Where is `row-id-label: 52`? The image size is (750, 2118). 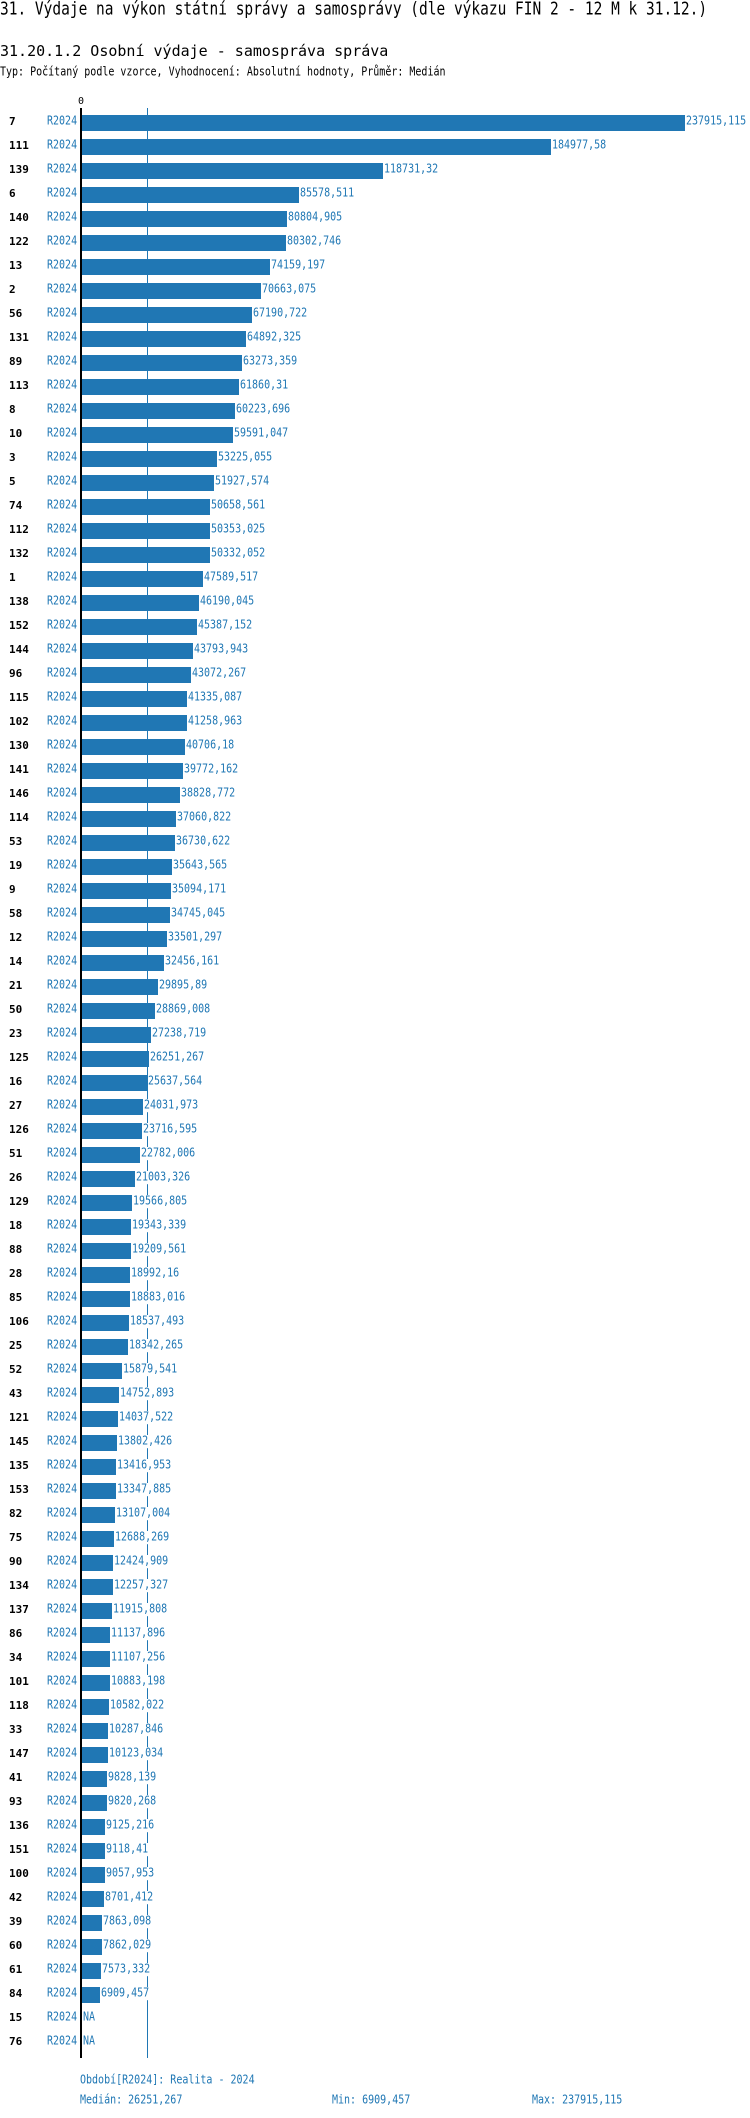 row-id-label: 52 is located at coordinates (16, 1369).